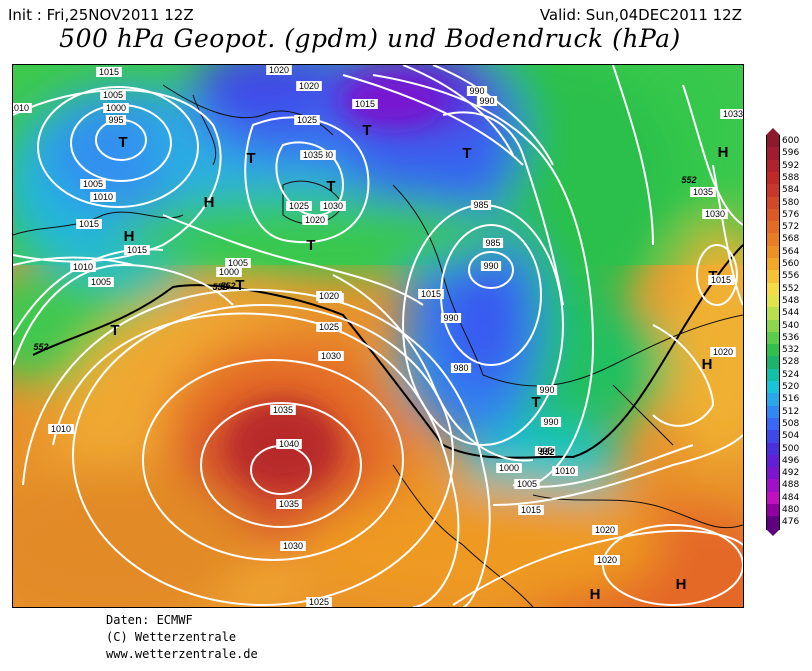  What do you see at coordinates (791, 460) in the screenshot?
I see `legend-level-label: 496` at bounding box center [791, 460].